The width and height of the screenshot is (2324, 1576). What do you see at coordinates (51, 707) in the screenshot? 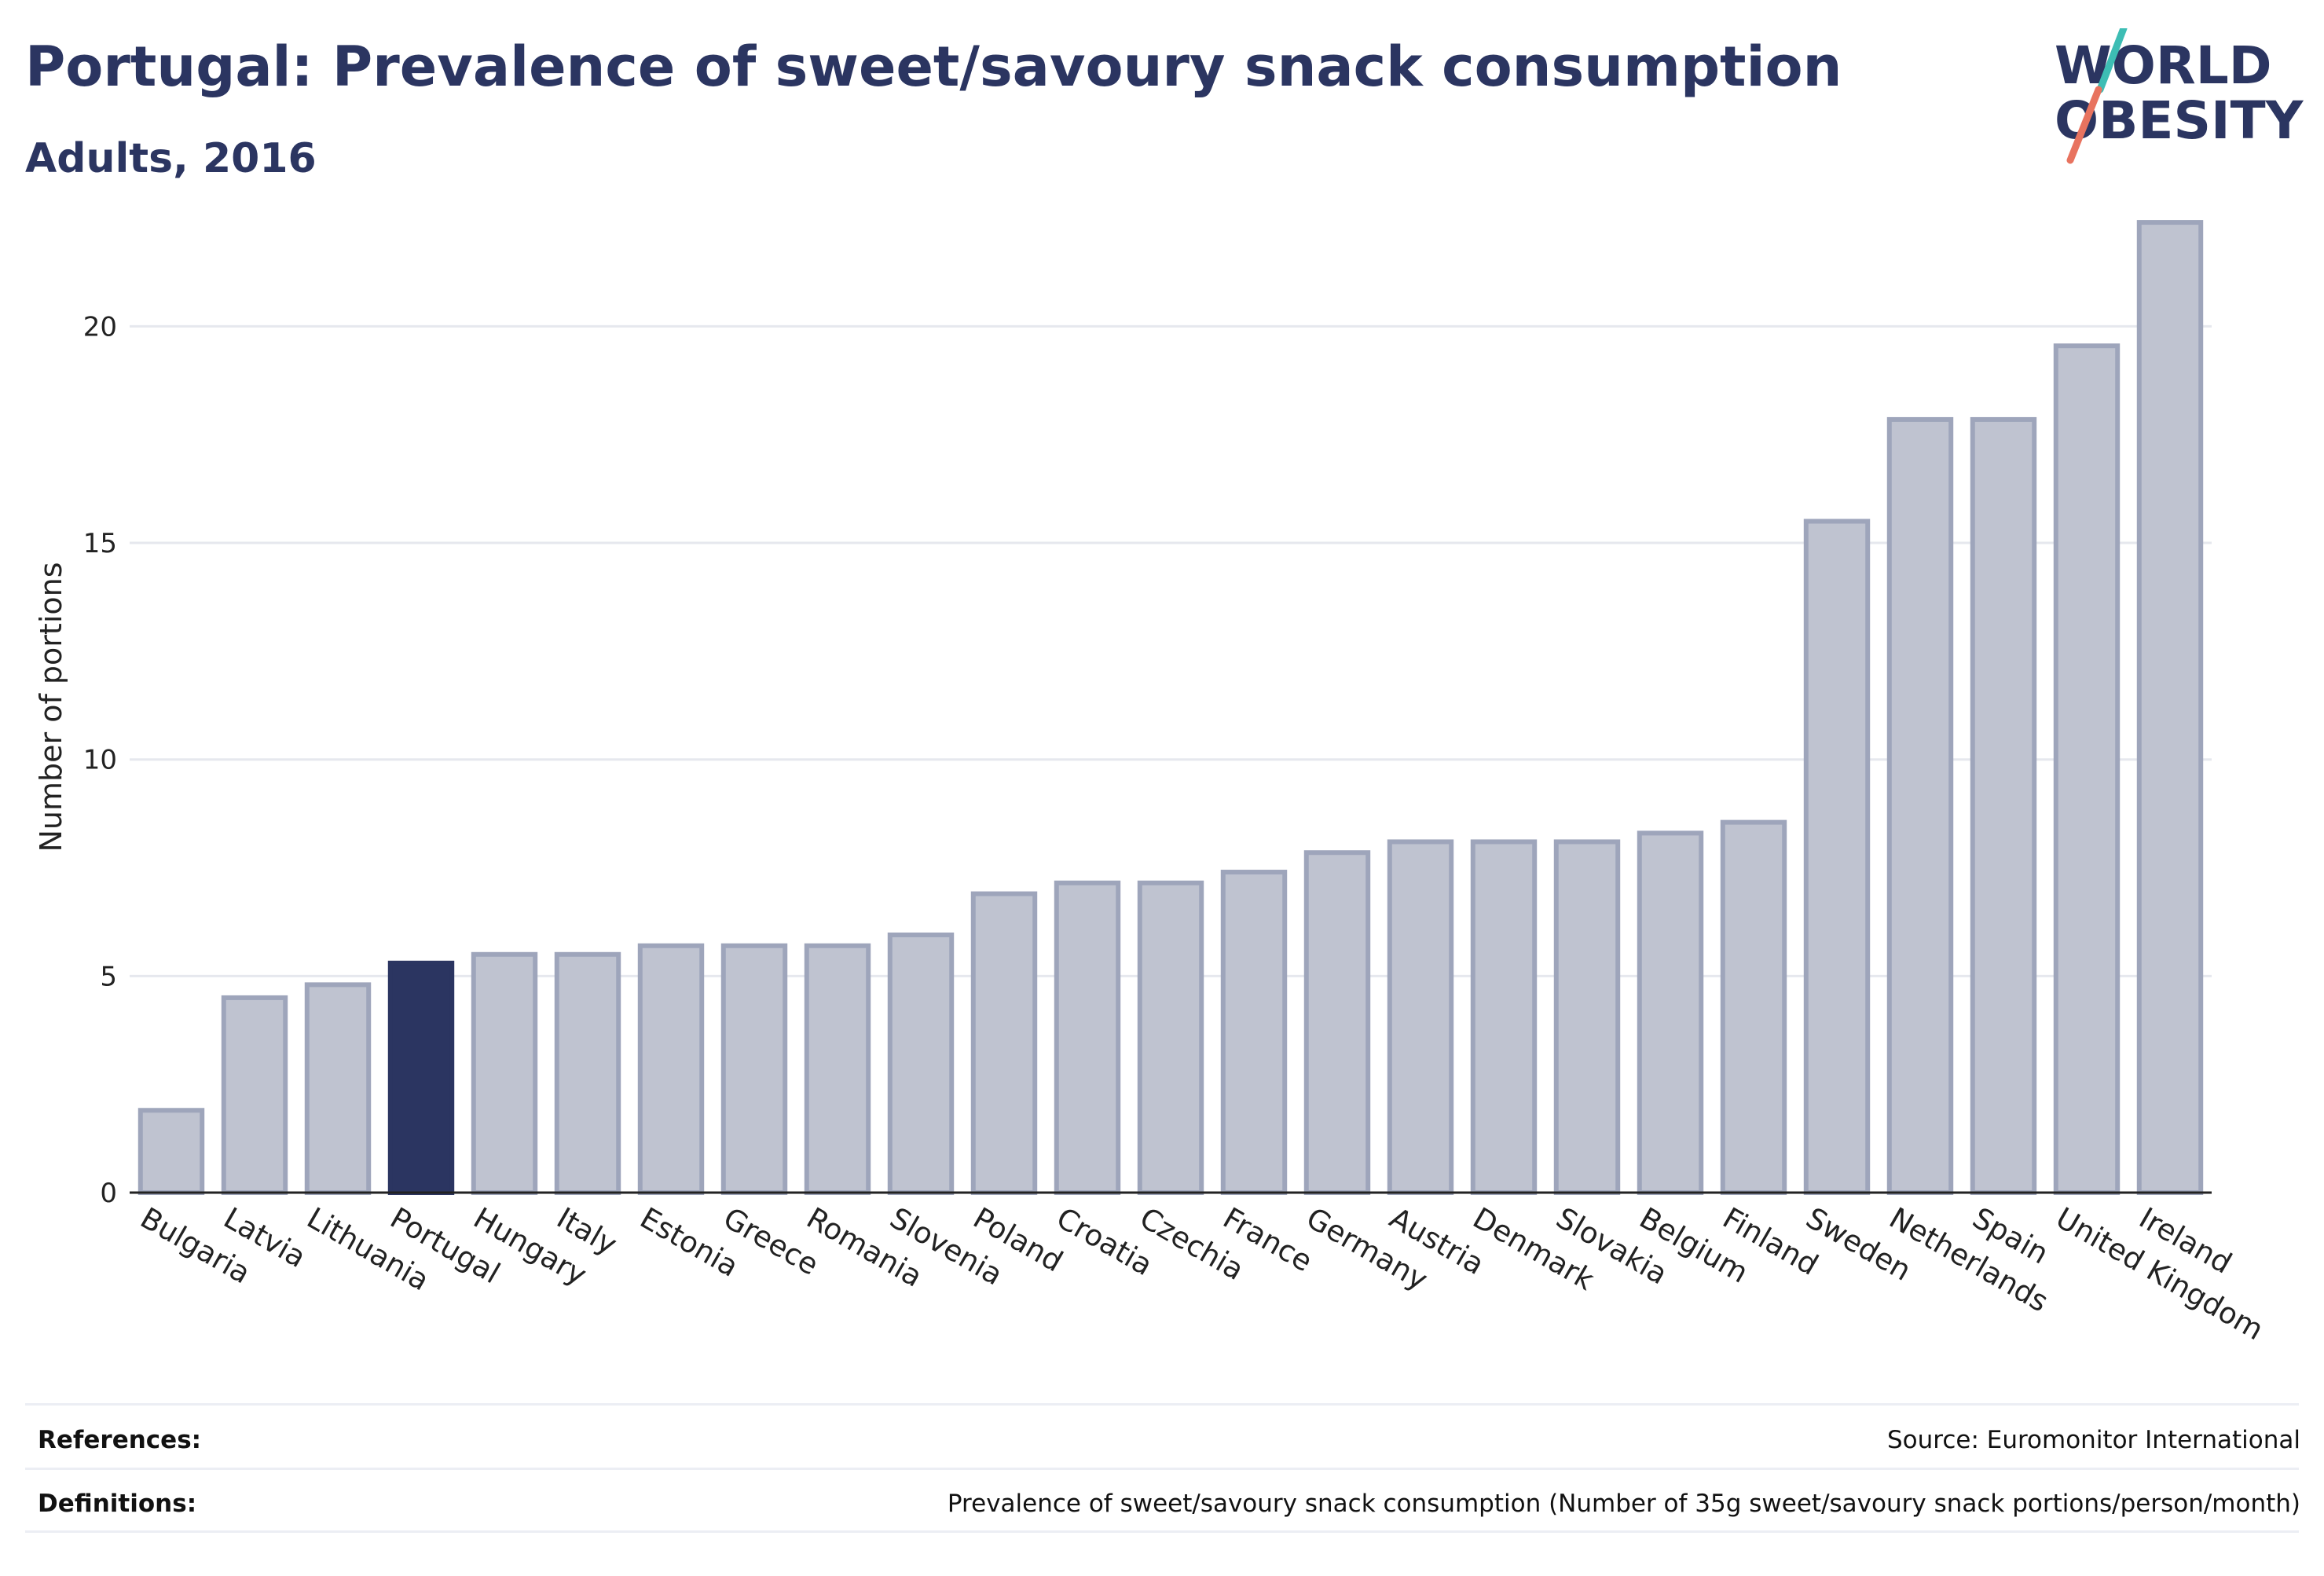
I see `y-axis-label: Number of portions` at bounding box center [51, 707].